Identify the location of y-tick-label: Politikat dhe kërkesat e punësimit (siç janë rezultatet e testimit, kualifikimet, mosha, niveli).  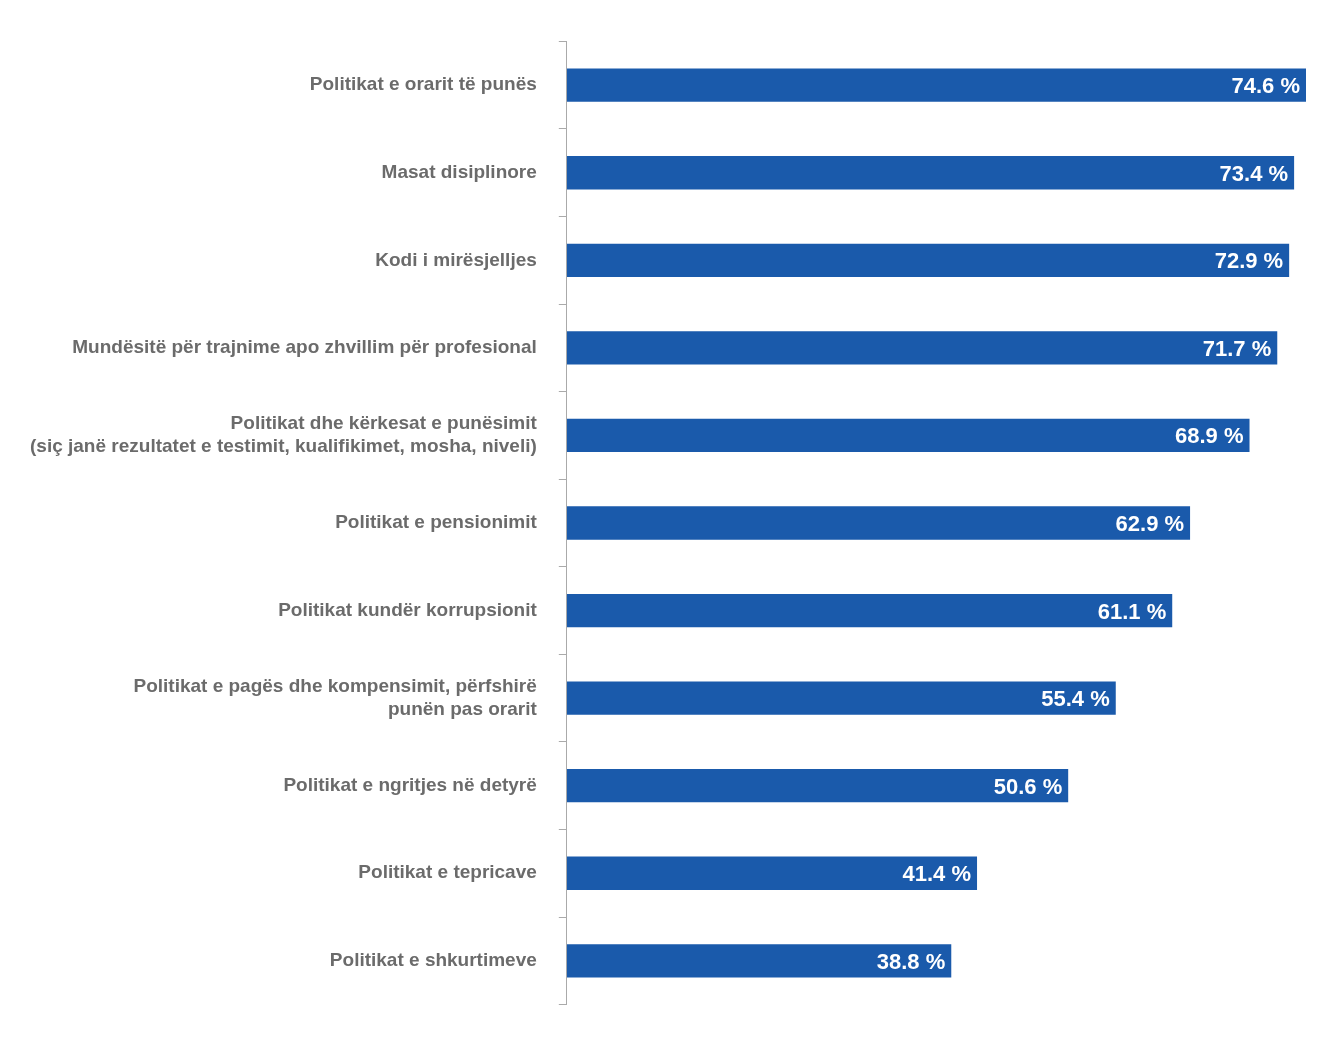
(283, 434).